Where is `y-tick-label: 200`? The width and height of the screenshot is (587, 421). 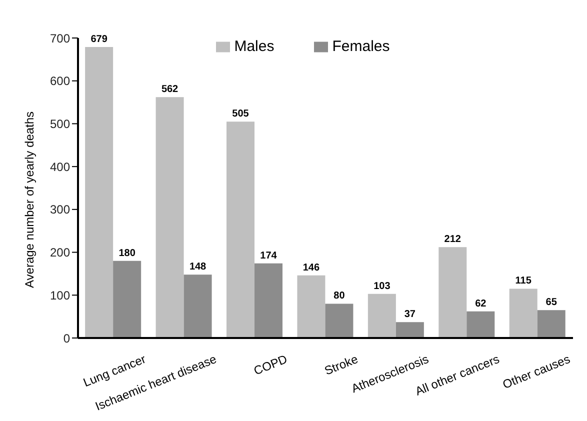
y-tick-label: 200 is located at coordinates (60, 253).